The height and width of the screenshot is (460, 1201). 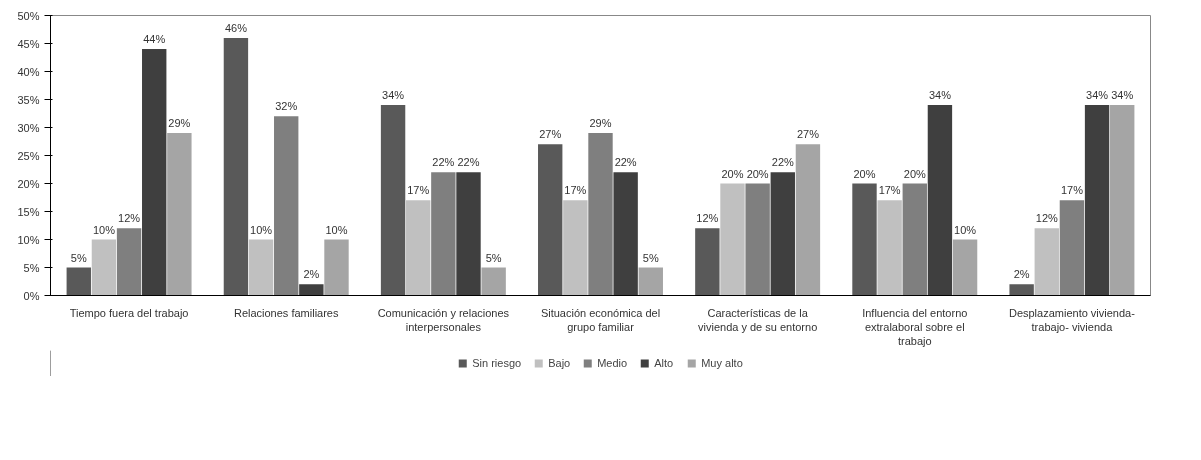 What do you see at coordinates (236, 27) in the screenshot?
I see `data-label: 46%` at bounding box center [236, 27].